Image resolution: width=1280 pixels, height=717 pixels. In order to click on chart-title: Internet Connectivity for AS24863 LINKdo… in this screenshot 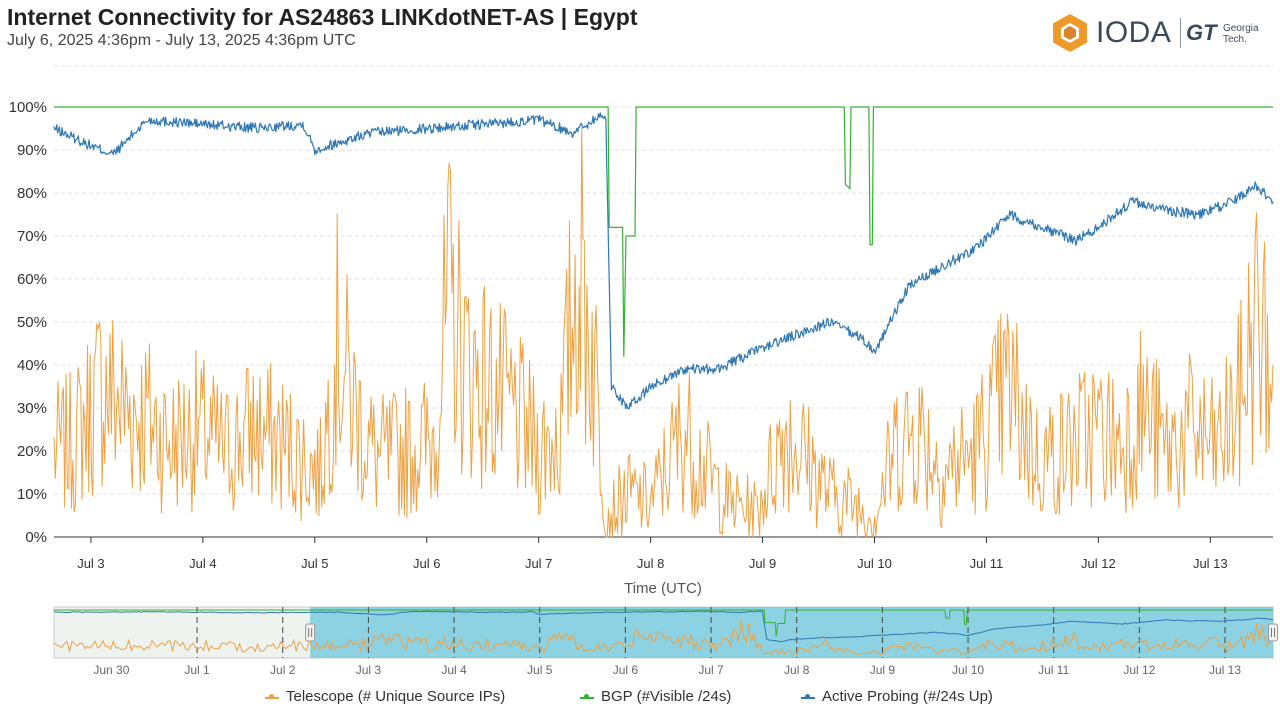, I will do `click(322, 17)`.